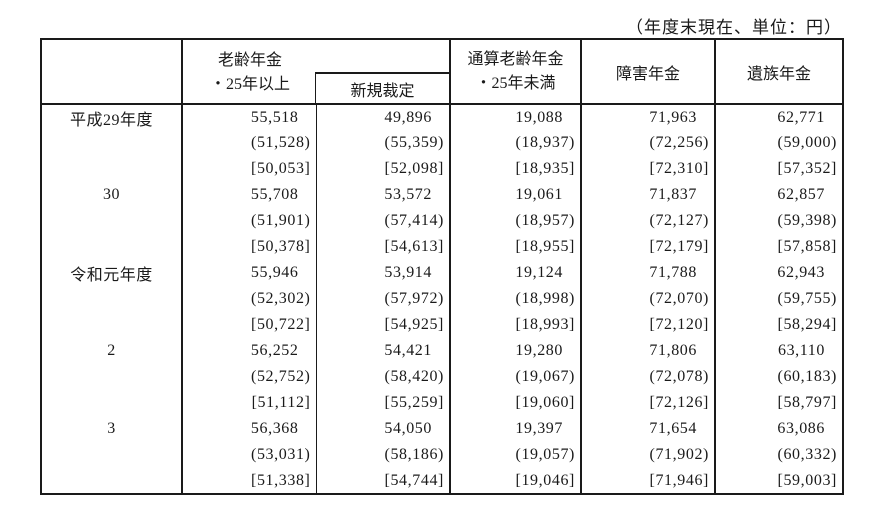 This screenshot has height=513, width=870. Describe the element at coordinates (515, 247) in the screenshot. I see `value-cell: [18,955]` at that location.